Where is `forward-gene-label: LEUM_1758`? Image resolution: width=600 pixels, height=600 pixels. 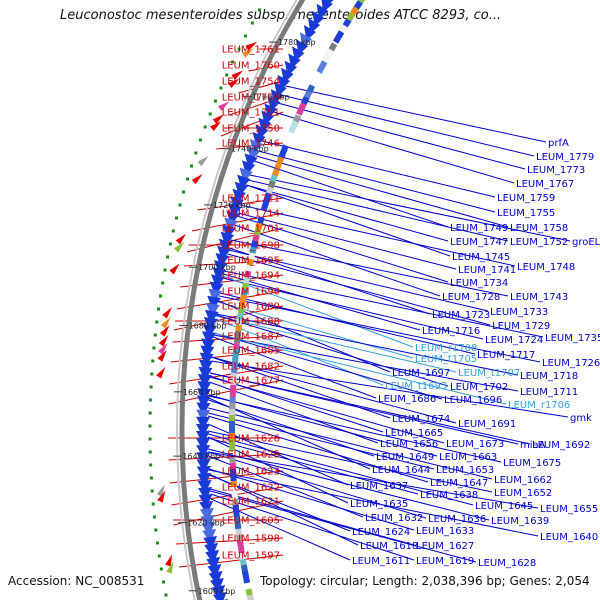 forward-gene-label: LEUM_1758 is located at coordinates (539, 228).